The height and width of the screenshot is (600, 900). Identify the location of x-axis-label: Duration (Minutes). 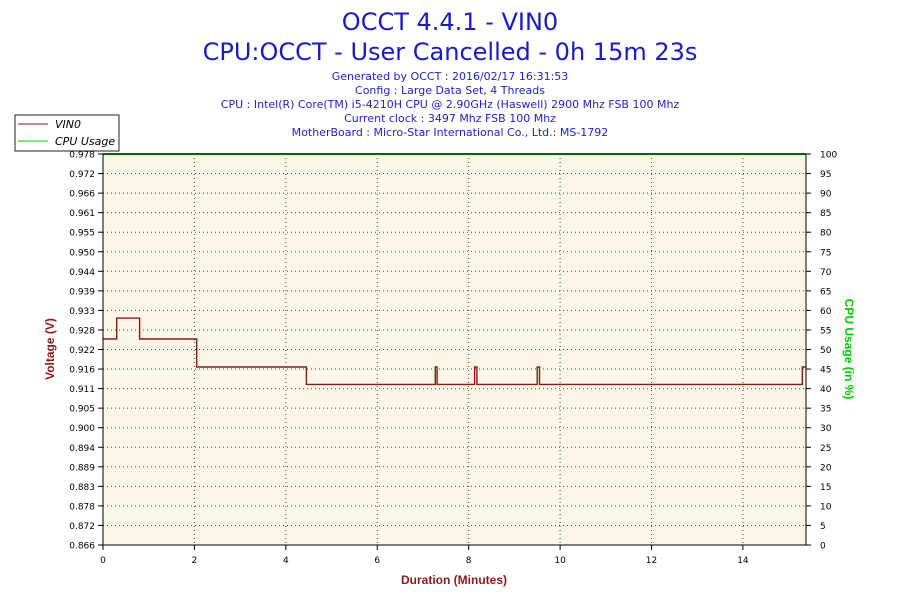
(454, 580).